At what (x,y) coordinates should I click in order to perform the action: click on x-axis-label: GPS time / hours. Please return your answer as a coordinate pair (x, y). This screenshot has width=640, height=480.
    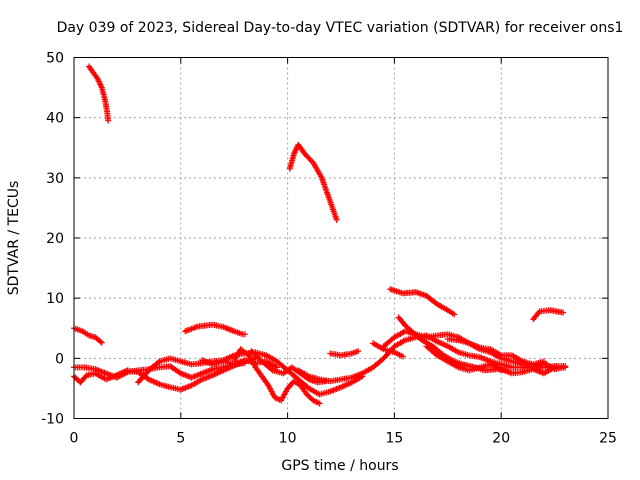
    Looking at the image, I should click on (339, 466).